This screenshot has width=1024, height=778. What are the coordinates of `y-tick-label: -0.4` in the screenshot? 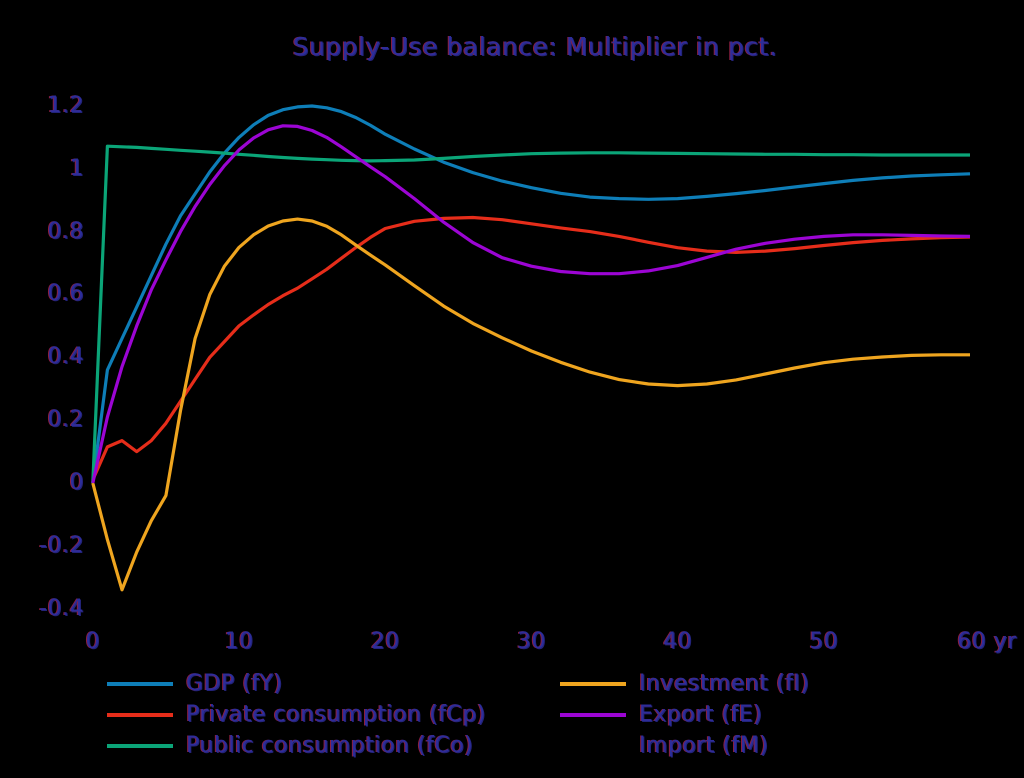 It's located at (61, 608).